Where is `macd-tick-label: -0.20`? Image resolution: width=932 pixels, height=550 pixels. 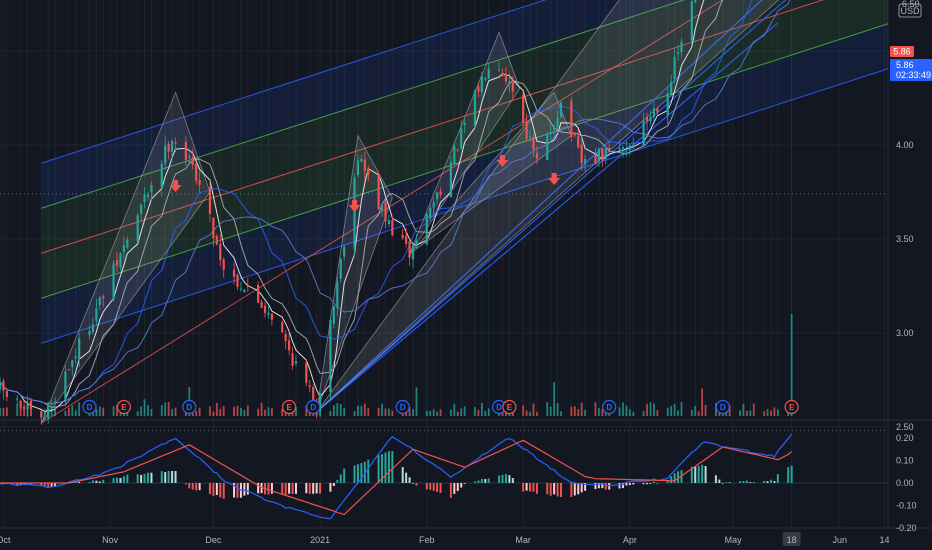 macd-tick-label: -0.20 is located at coordinates (906, 528).